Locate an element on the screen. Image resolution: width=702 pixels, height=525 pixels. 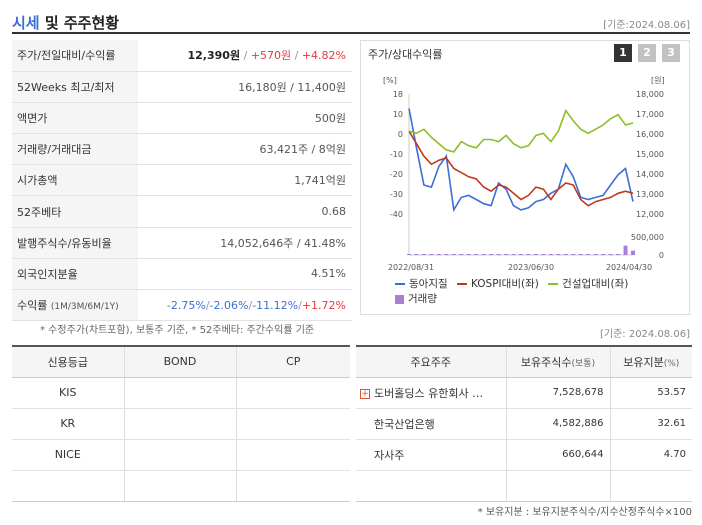
agency-cell: KIS is located at coordinates (68, 393).